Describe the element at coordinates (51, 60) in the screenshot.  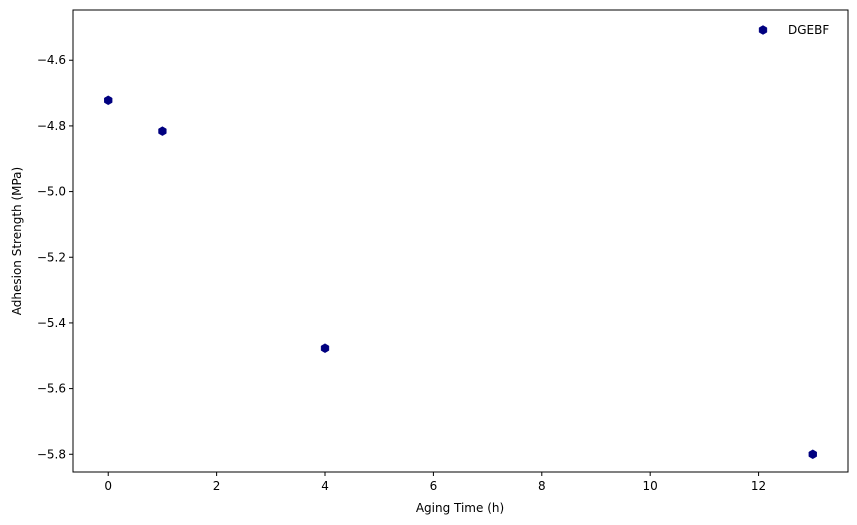
I see `y-tick-label: −4.6` at that location.